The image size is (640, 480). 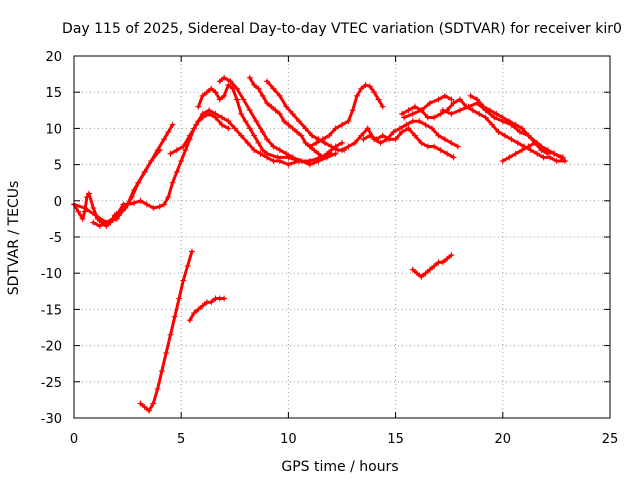 What do you see at coordinates (503, 439) in the screenshot?
I see `x-tick-label: 20` at bounding box center [503, 439].